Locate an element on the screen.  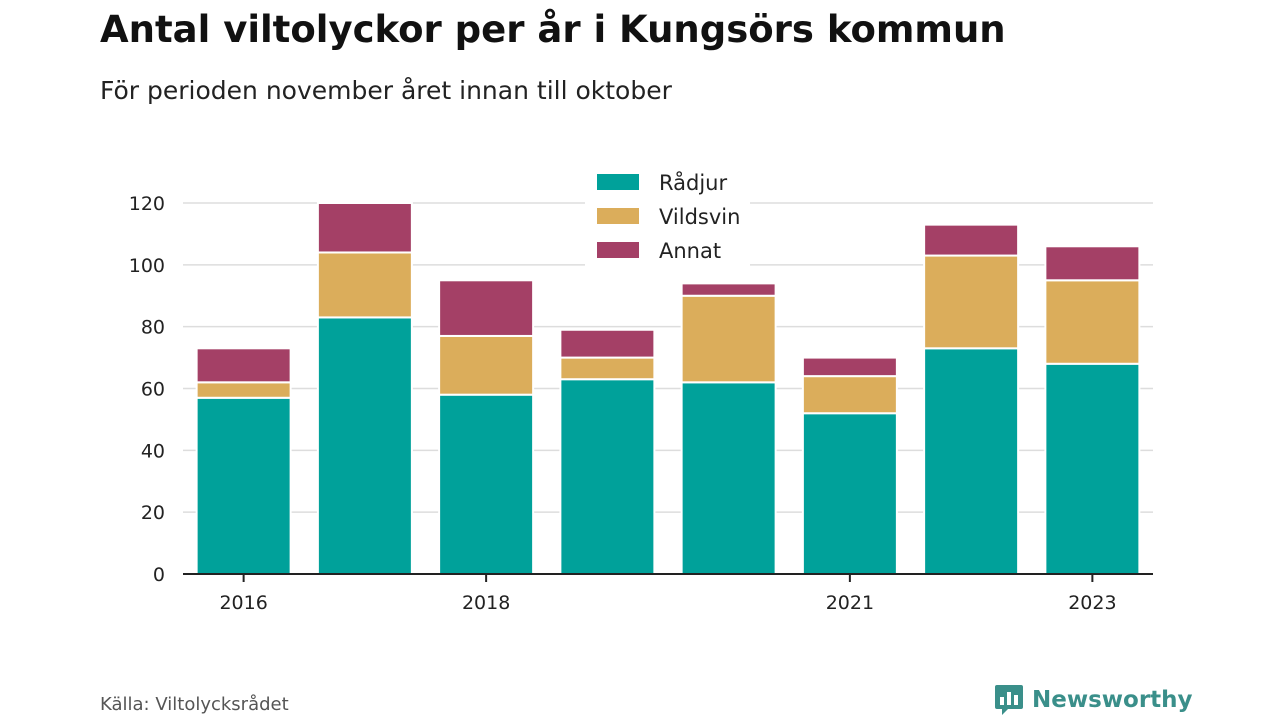
y-tick-label: 40 is located at coordinates (153, 451).